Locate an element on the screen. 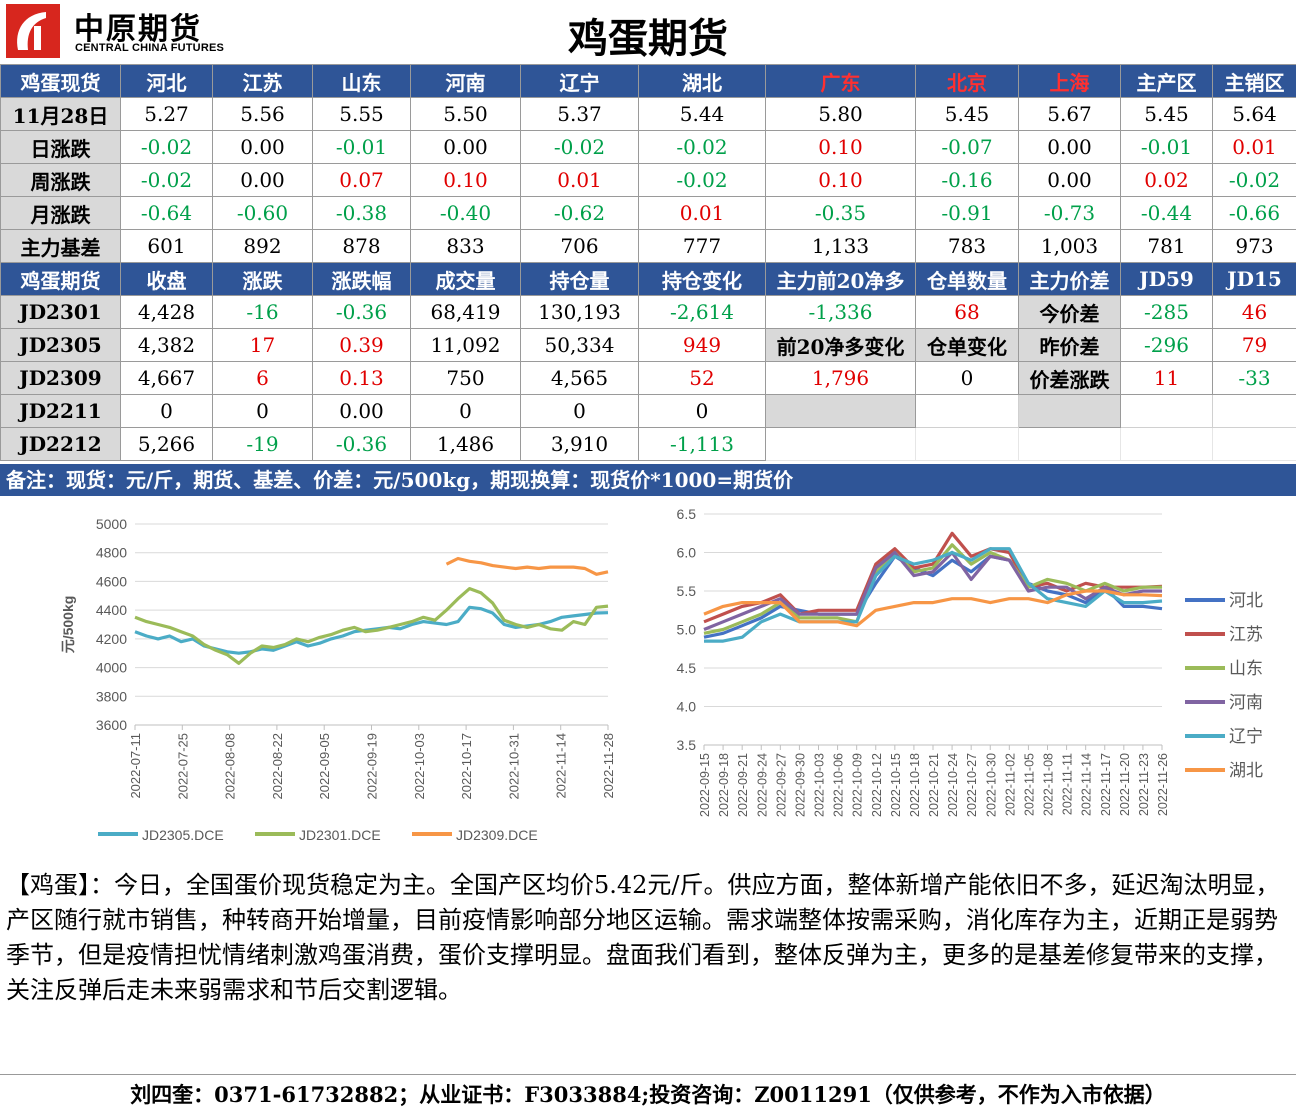 The height and width of the screenshot is (1109, 1296). x-tick-label: 2022-11-05 is located at coordinates (1029, 784).